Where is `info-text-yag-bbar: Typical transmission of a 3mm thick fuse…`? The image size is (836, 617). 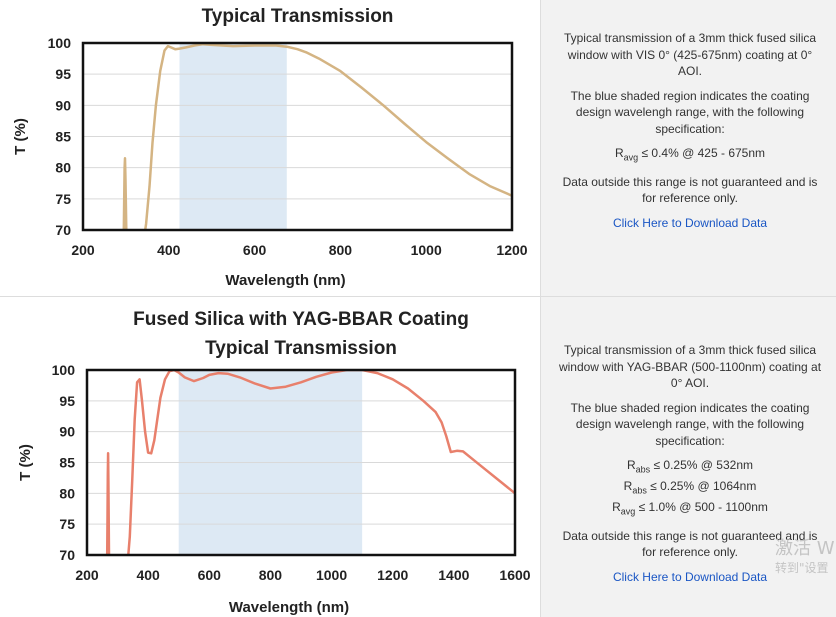 info-text-yag-bbar: Typical transmission of a 3mm thick fuse… is located at coordinates (690, 467).